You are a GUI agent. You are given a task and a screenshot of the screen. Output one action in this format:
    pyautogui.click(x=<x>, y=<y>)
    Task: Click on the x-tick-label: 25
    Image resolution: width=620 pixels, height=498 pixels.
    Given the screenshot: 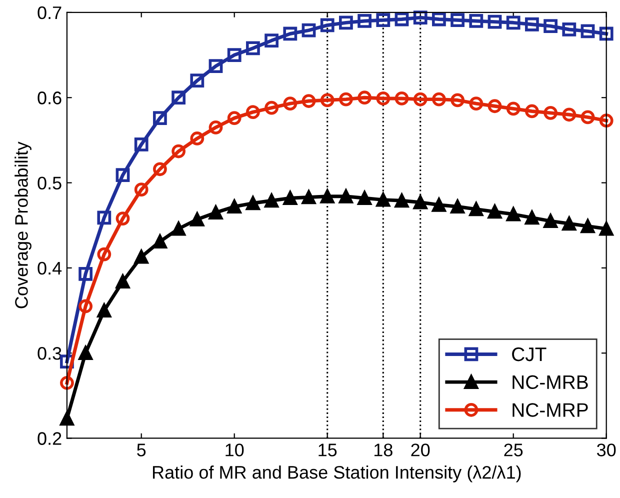 What is the action you would take?
    pyautogui.click(x=513, y=450)
    